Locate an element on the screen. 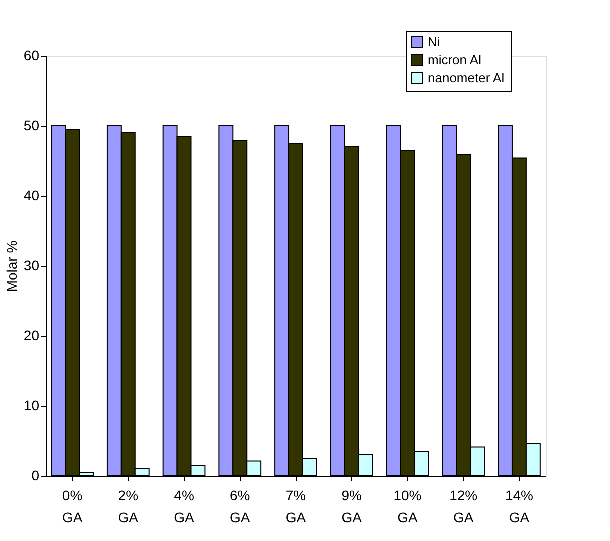 This screenshot has height=541, width=610. y-tick-label: 50 is located at coordinates (32, 126).